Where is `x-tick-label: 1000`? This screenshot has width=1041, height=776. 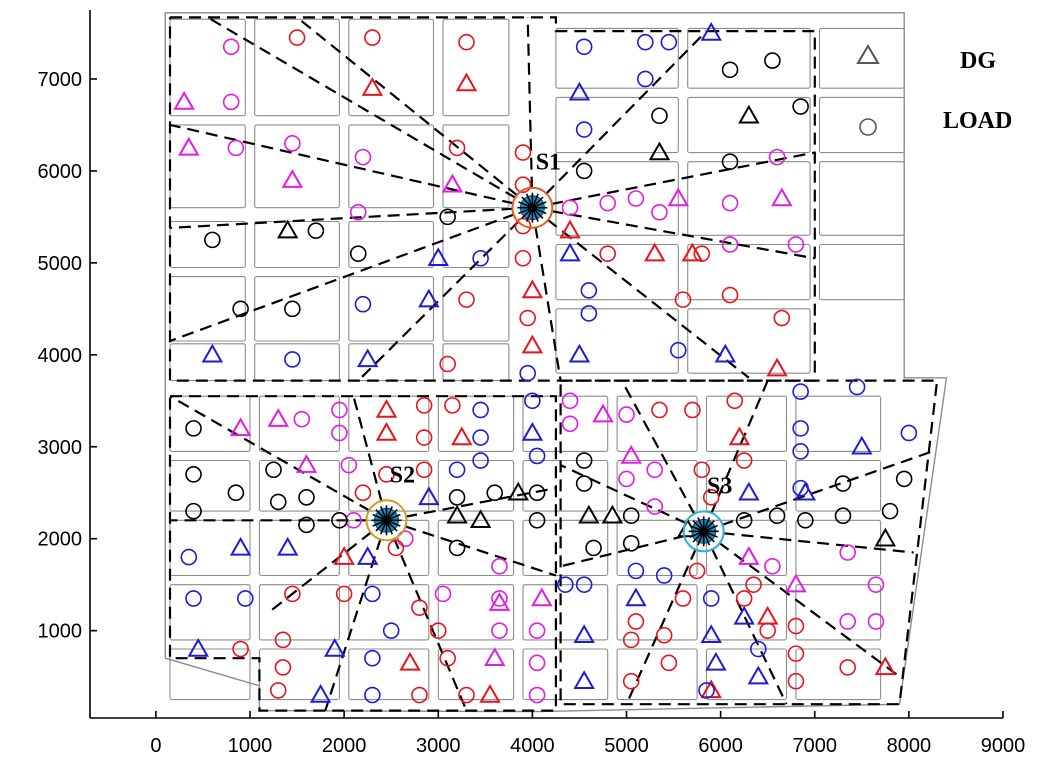
x-tick-label: 1000 is located at coordinates (250, 746).